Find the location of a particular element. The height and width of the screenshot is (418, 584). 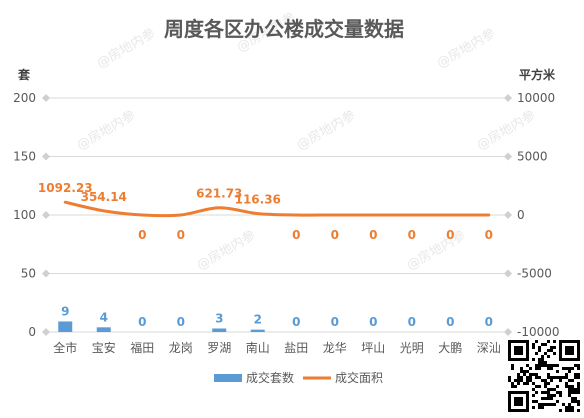

line-series is located at coordinates (277, 209).